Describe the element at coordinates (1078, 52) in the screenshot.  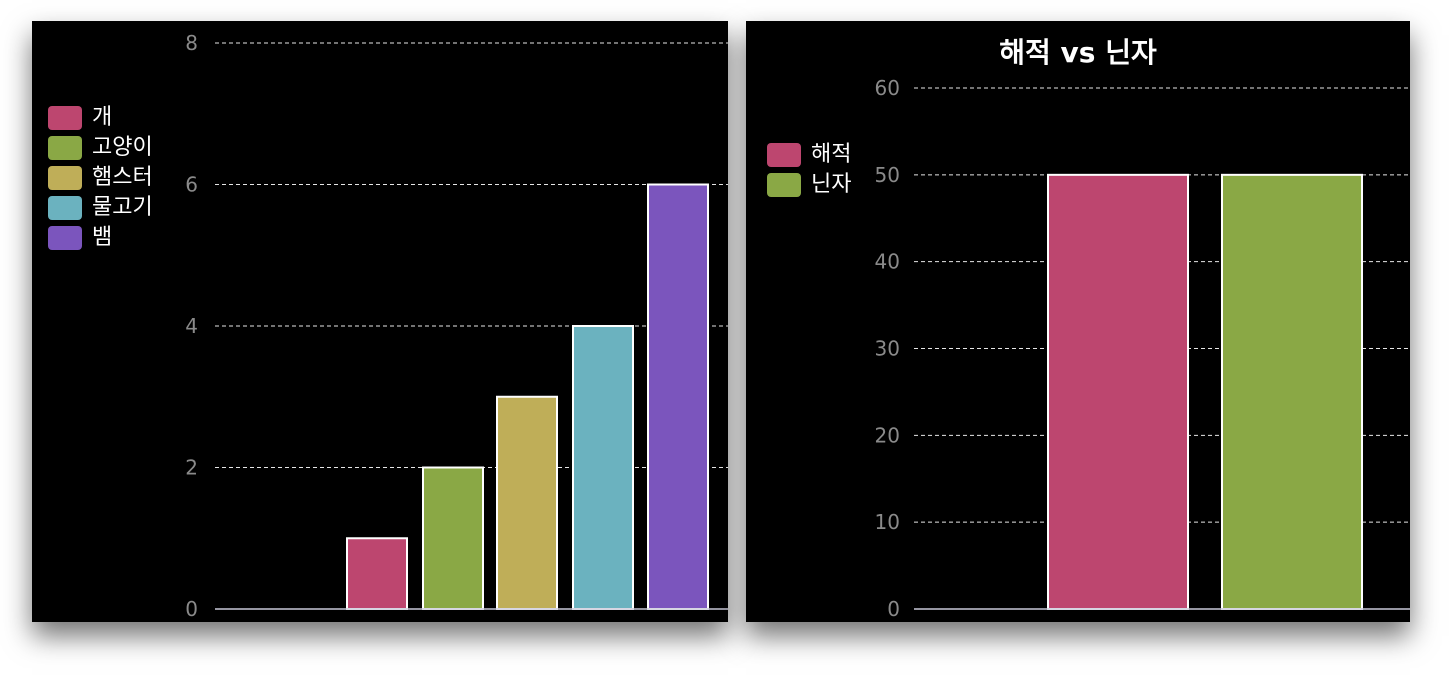
I see `chart-title: 해적 vs 닌자` at that location.